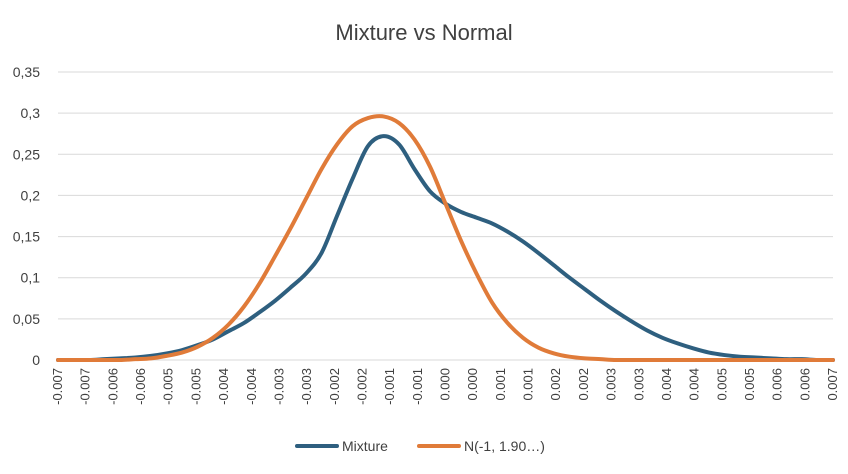 The image size is (848, 474). I want to click on y-tick-label: 0,1, so click(31, 278).